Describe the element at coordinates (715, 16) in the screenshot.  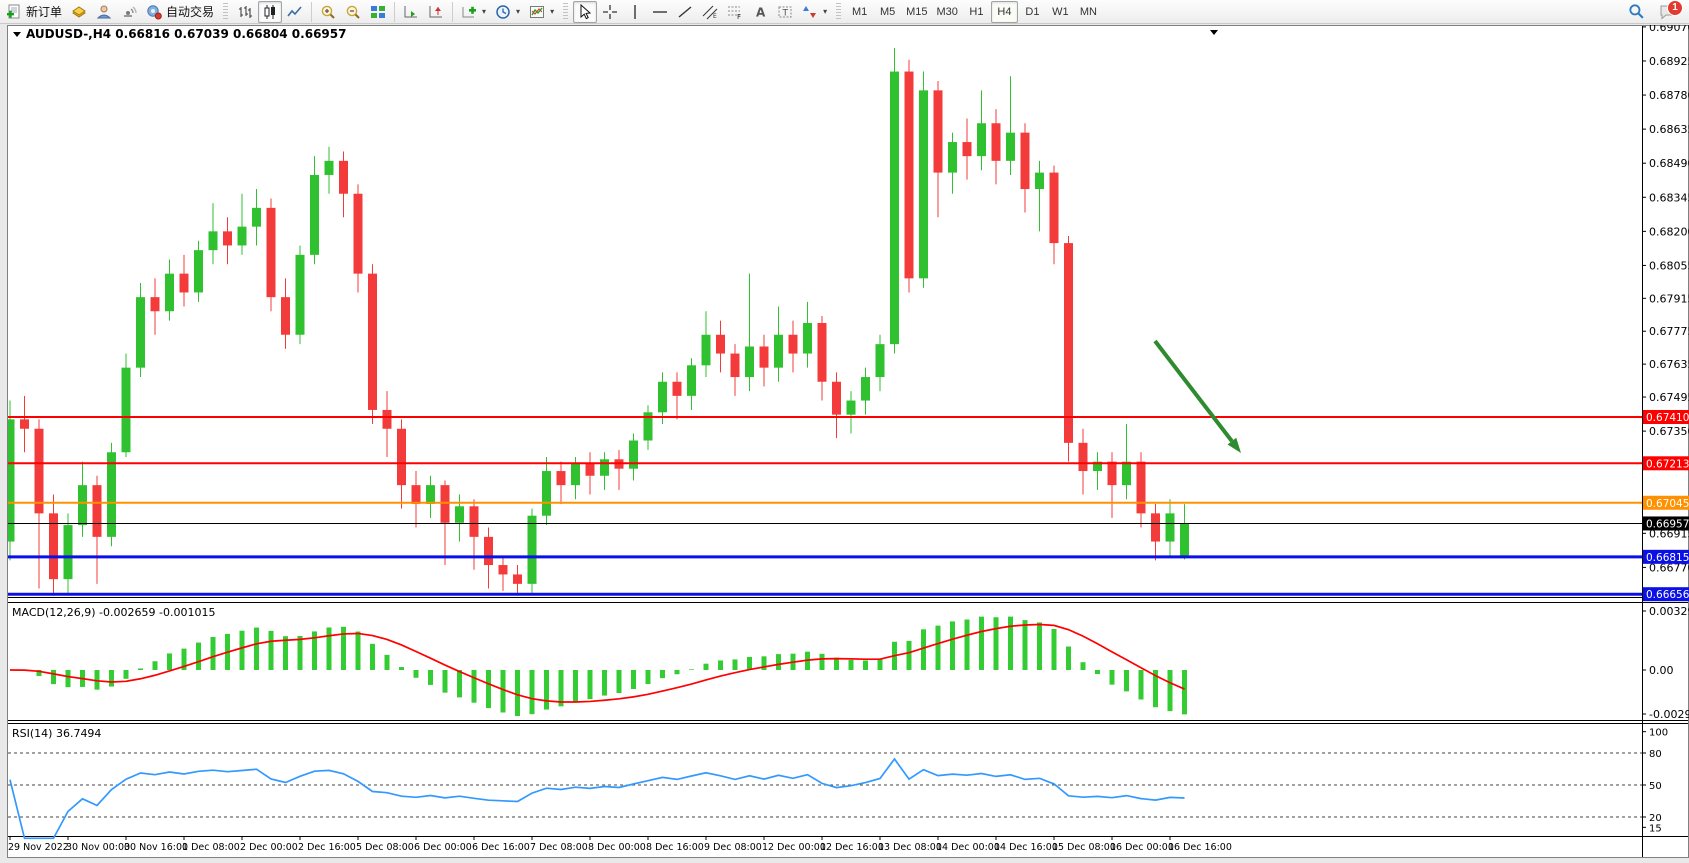
I see `svg-text: E` at that location.